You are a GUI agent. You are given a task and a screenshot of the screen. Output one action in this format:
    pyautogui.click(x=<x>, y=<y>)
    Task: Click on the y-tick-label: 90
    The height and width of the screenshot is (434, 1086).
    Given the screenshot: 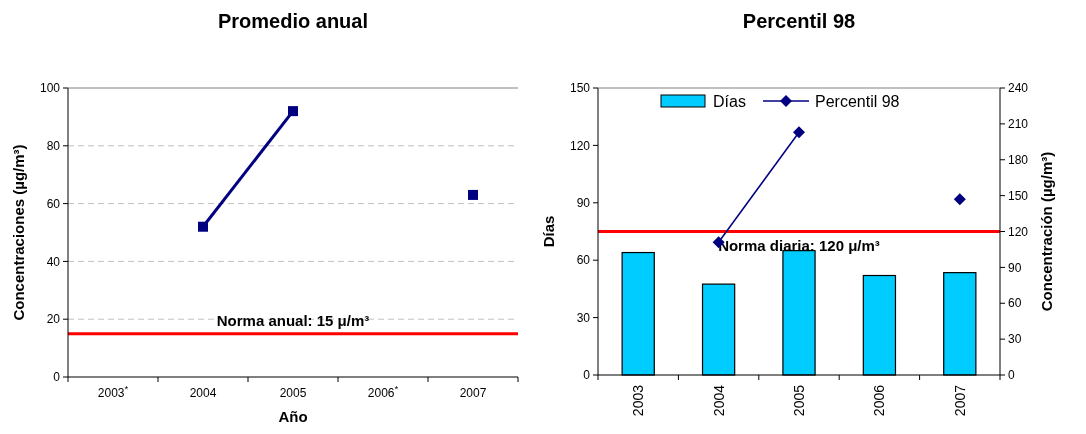 What is the action you would take?
    pyautogui.click(x=583, y=203)
    